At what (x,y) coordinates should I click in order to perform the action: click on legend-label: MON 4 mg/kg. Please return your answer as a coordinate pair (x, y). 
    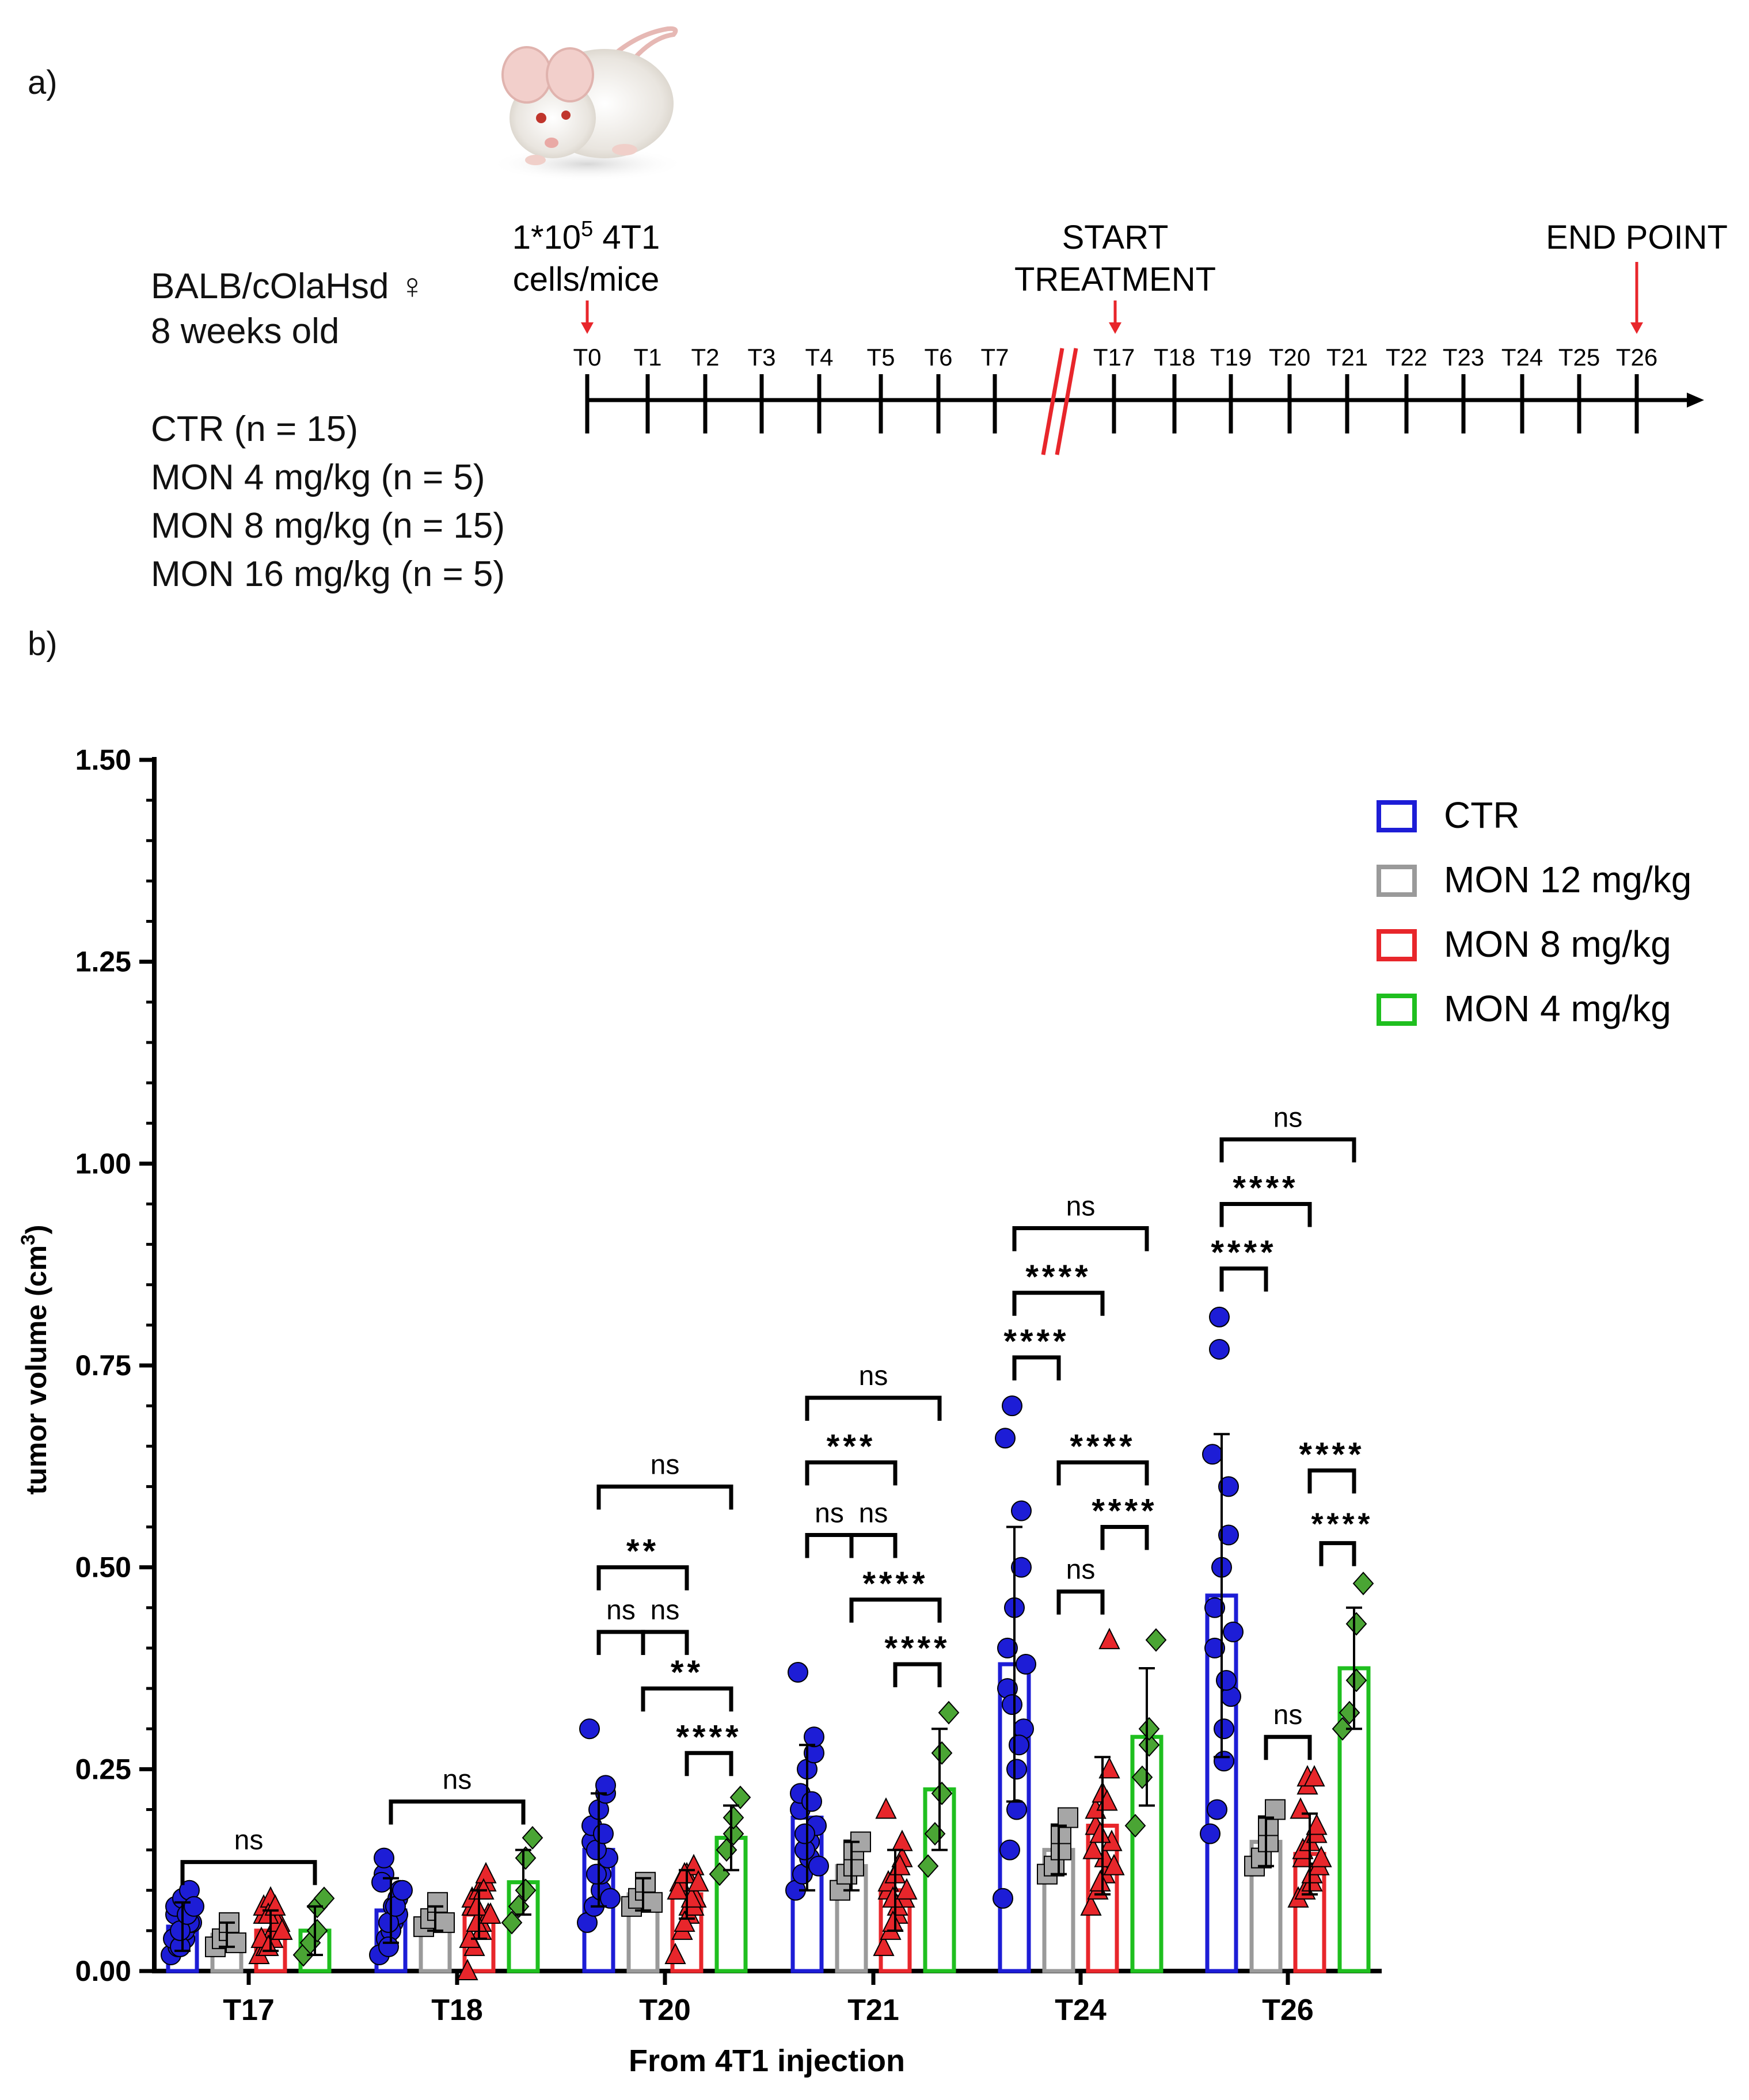
    Looking at the image, I should click on (1558, 1008).